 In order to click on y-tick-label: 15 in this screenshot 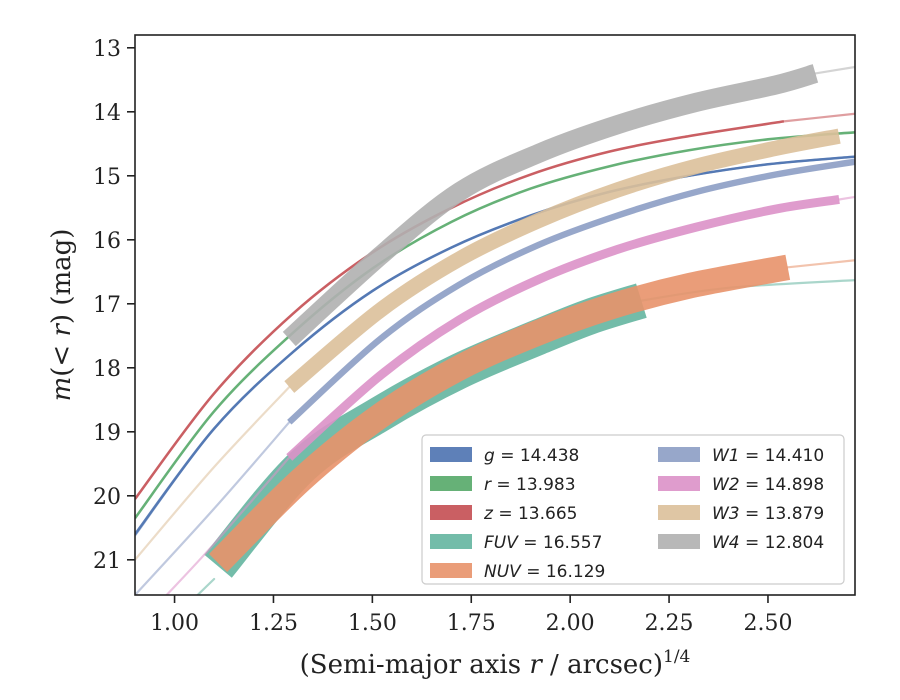, I will do `click(107, 177)`.